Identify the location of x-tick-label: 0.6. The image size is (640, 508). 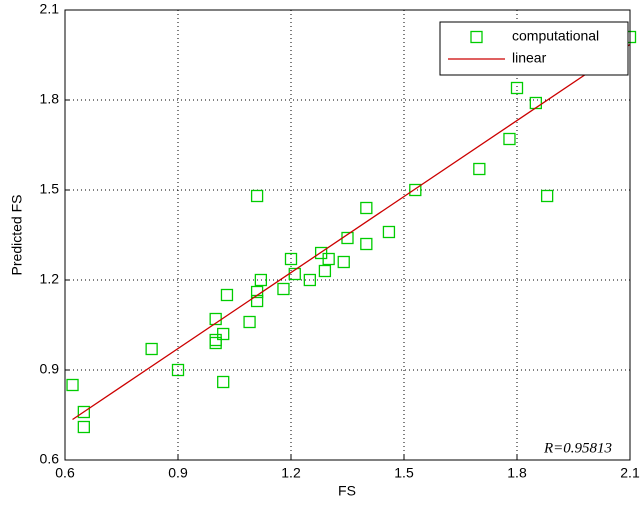
(65, 473).